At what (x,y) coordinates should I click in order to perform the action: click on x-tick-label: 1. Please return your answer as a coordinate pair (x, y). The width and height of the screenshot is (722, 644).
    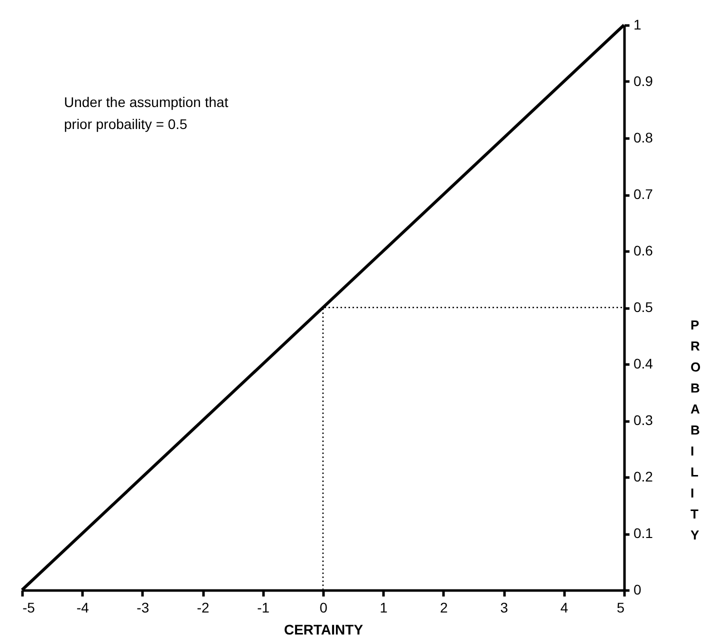
    Looking at the image, I should click on (384, 608).